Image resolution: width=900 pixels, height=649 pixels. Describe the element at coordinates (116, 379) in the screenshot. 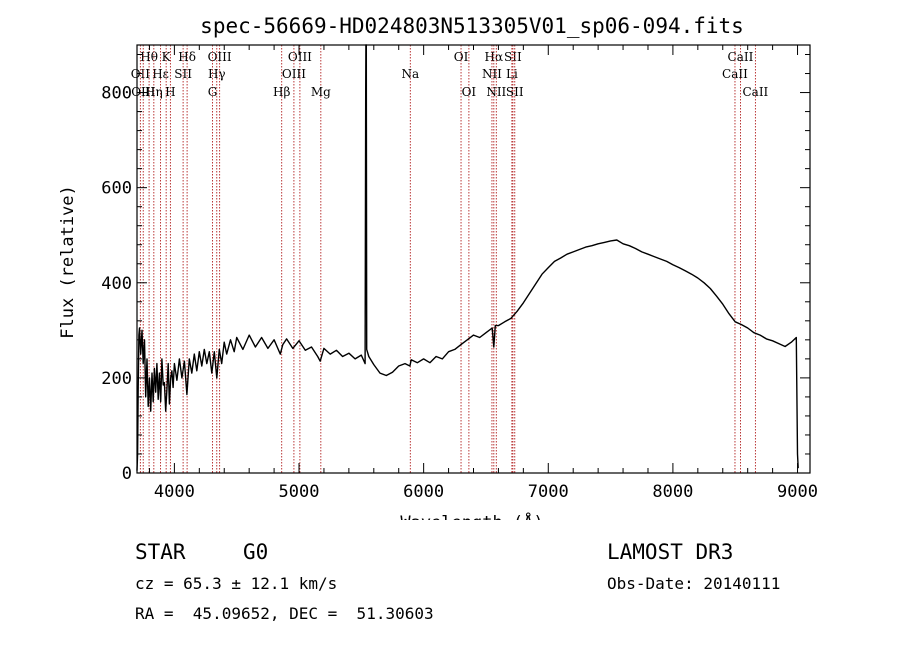

I see `y-tick-label: 200` at that location.